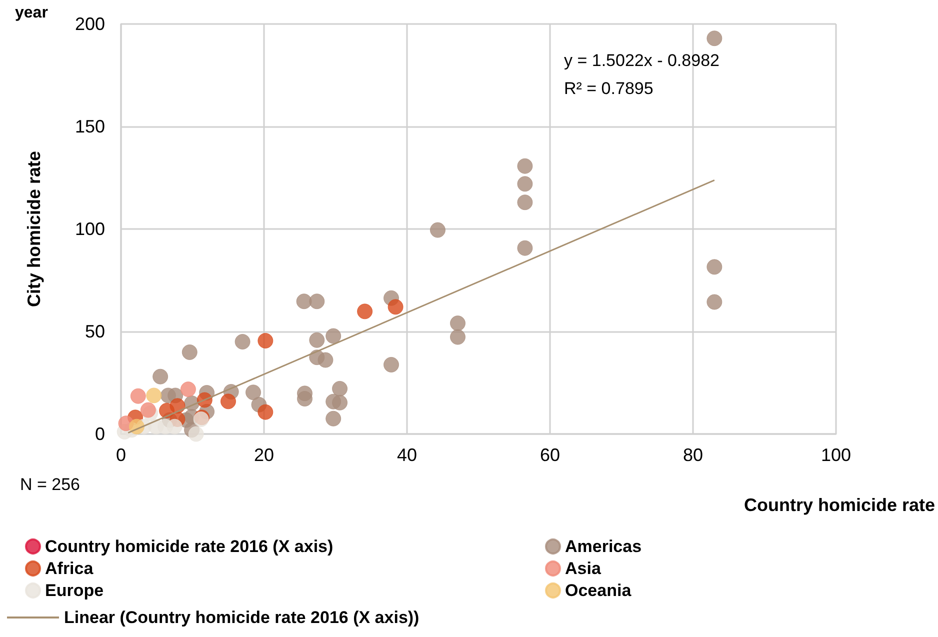  I want to click on y-tick-label: 200, so click(89, 24).